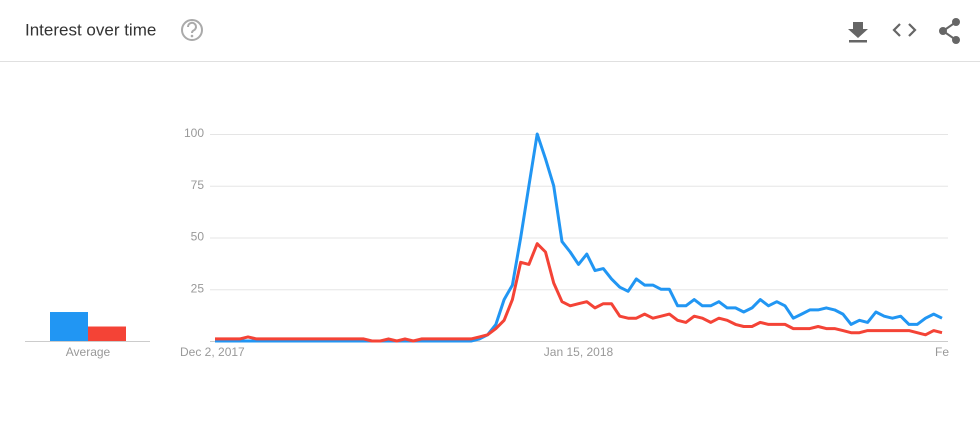 This screenshot has height=439, width=980. What do you see at coordinates (942, 352) in the screenshot?
I see `x-tick-label: Fe` at bounding box center [942, 352].